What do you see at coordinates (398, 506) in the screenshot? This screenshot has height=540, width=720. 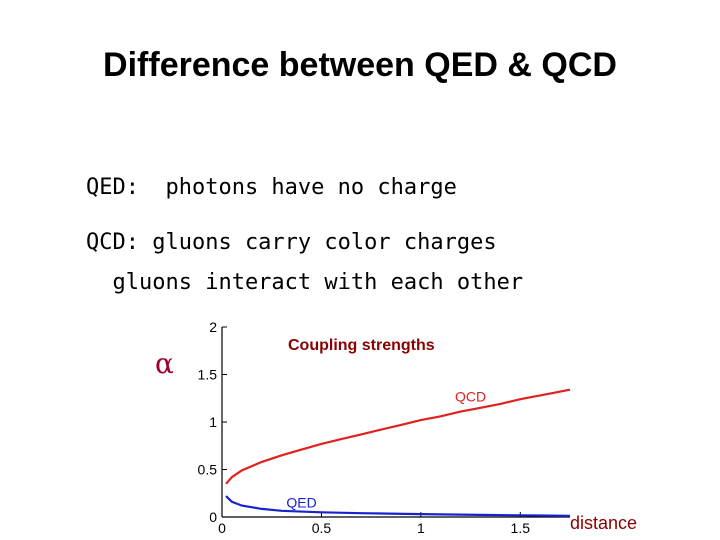 I see `qed-series-line` at bounding box center [398, 506].